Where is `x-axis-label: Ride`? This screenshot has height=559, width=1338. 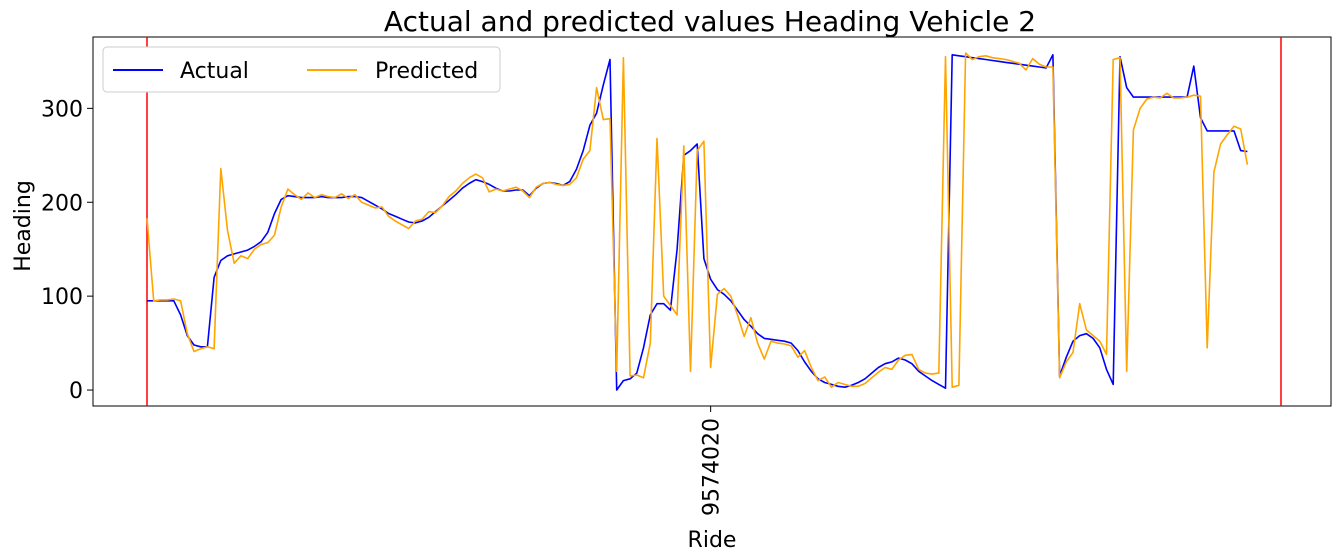
x-axis-label: Ride is located at coordinates (712, 540).